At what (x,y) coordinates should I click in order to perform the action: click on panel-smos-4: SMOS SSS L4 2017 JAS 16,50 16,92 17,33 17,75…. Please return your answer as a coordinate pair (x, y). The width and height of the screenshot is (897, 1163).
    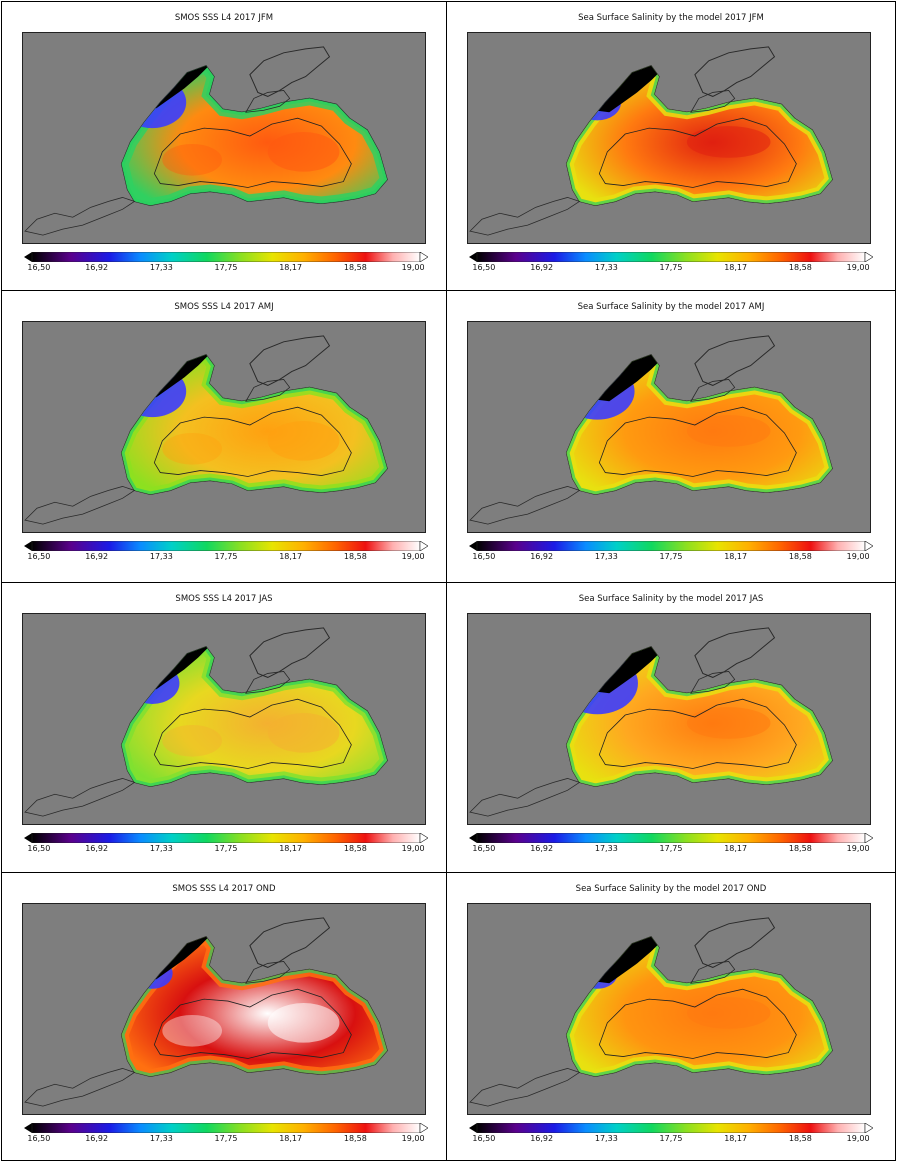
    Looking at the image, I should click on (224, 728).